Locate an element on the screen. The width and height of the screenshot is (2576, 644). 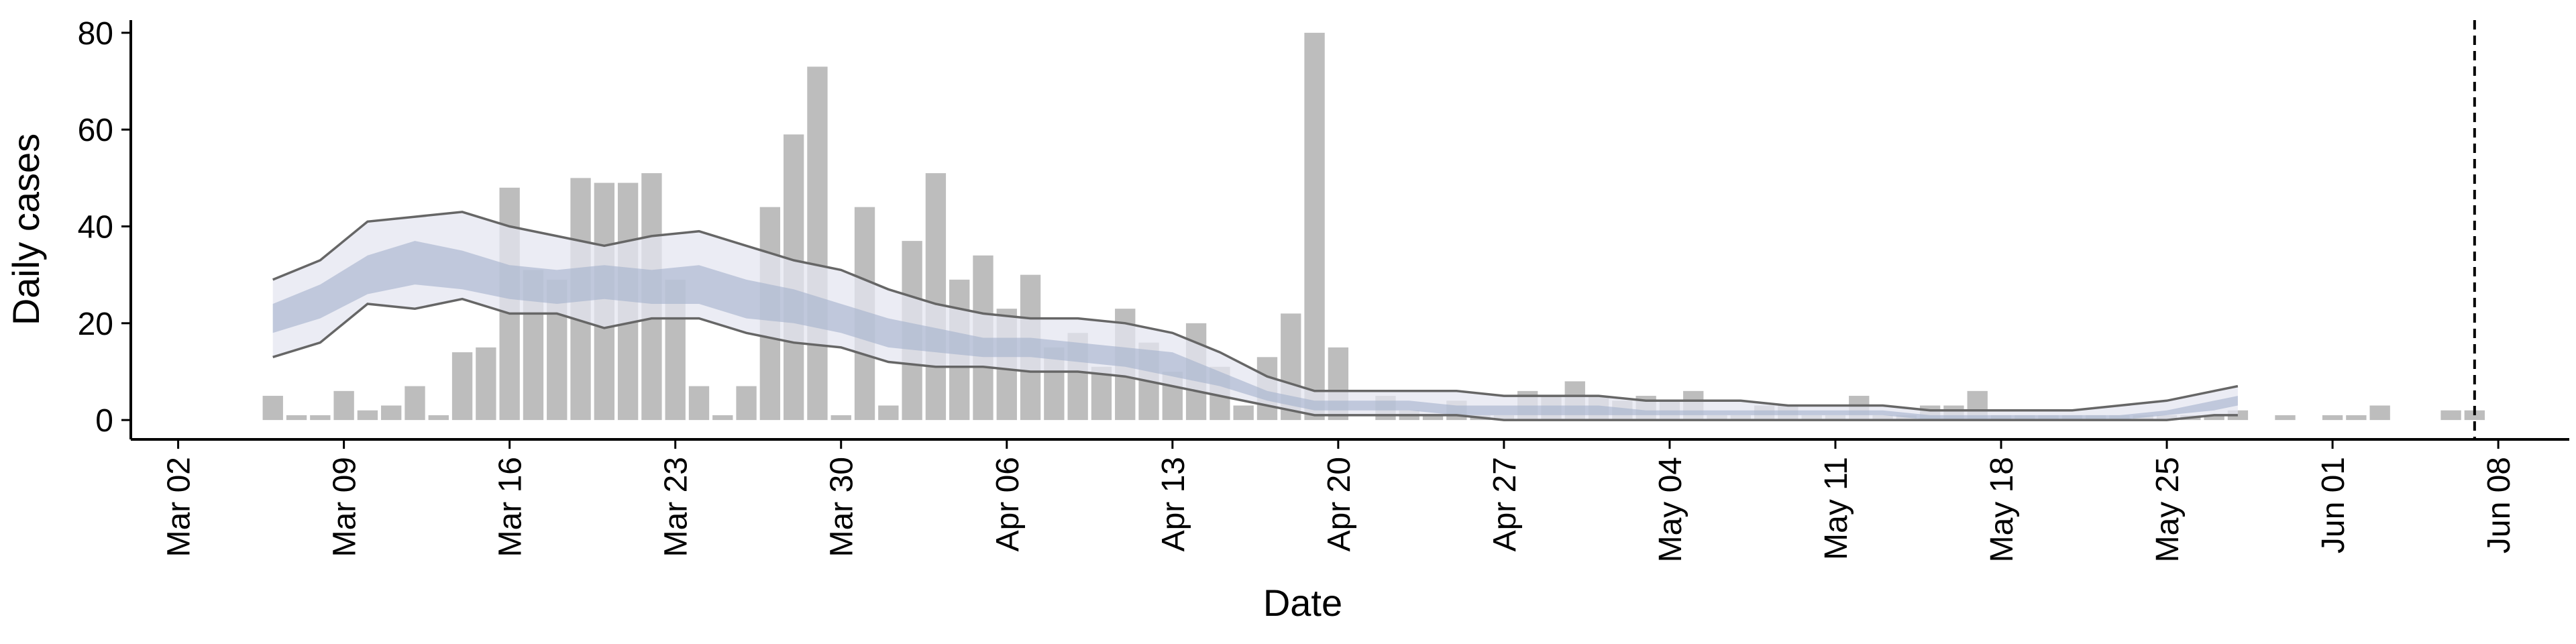
x-tick-label: May 11 is located at coordinates (1836, 508).